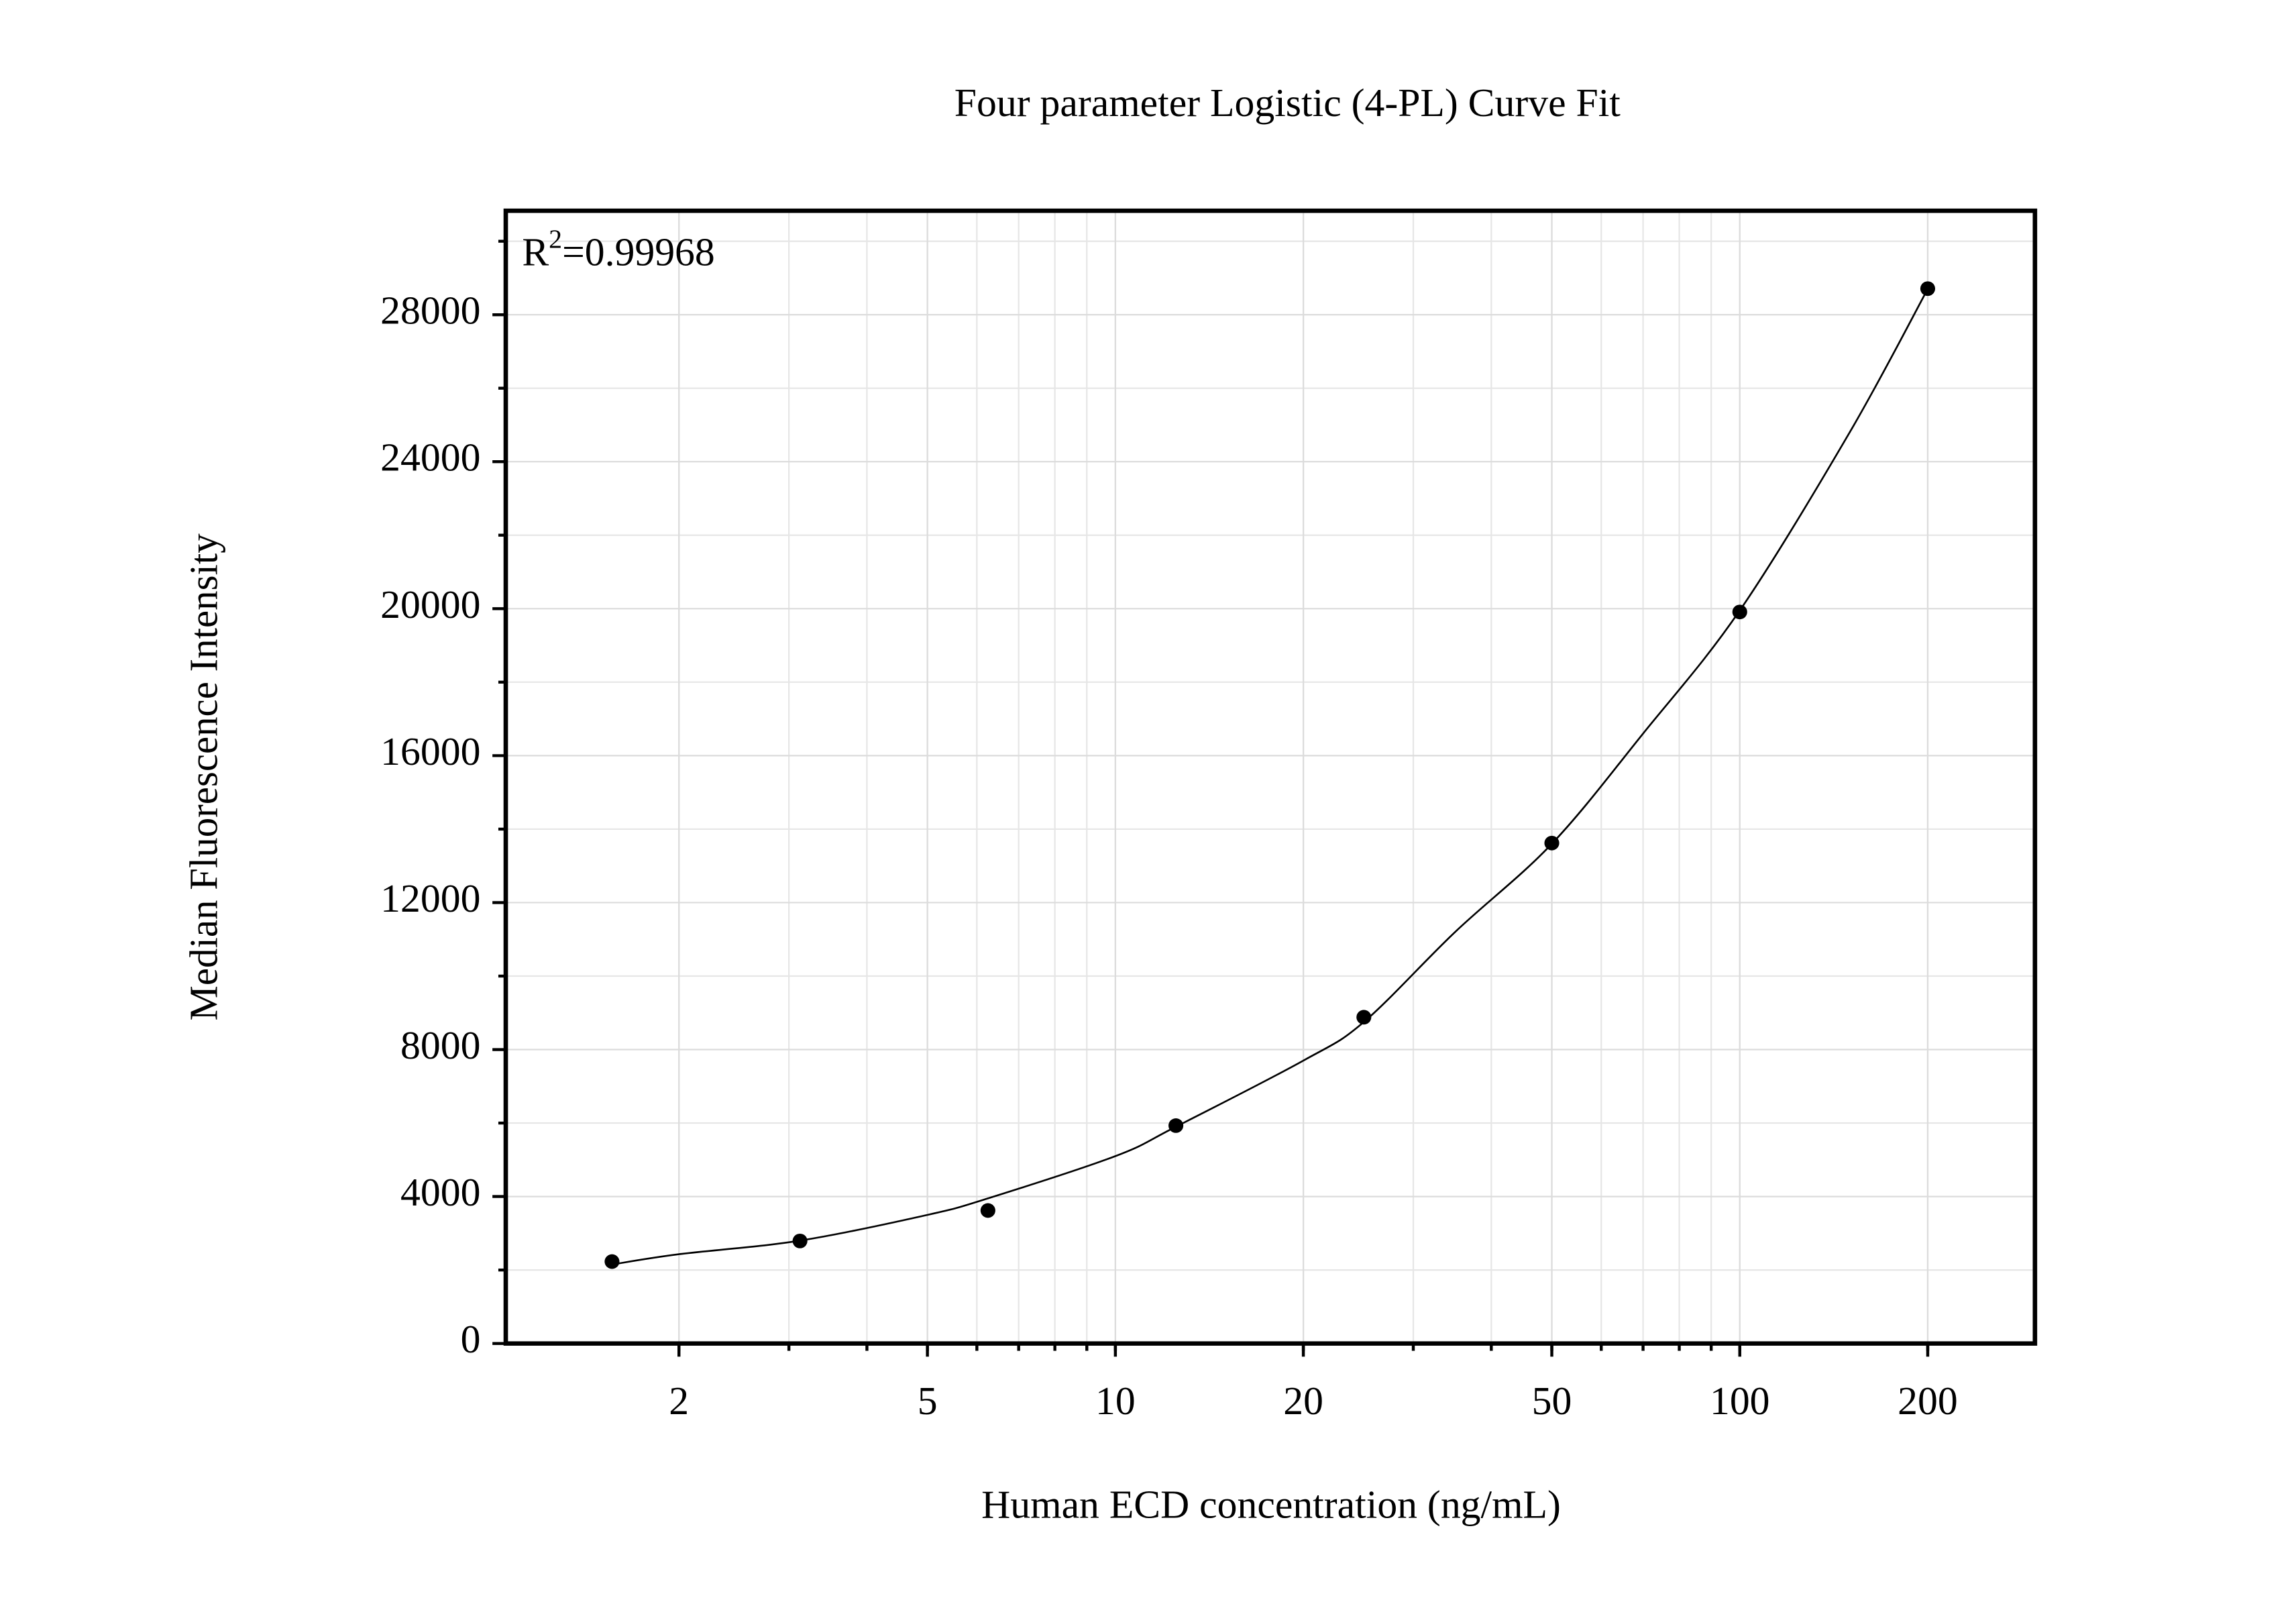 This screenshot has height=1604, width=2296. Describe the element at coordinates (203, 777) in the screenshot. I see `y-axis-label: Median Fluorescence Intensity` at that location.